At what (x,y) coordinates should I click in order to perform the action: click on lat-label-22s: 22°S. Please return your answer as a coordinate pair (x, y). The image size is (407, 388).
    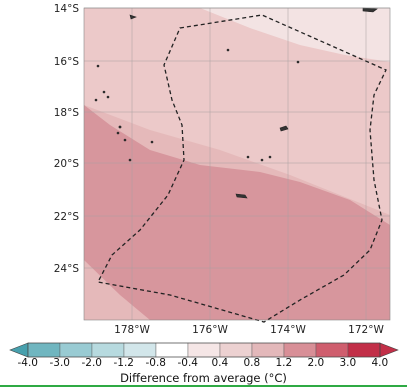
    Looking at the image, I should click on (67, 217).